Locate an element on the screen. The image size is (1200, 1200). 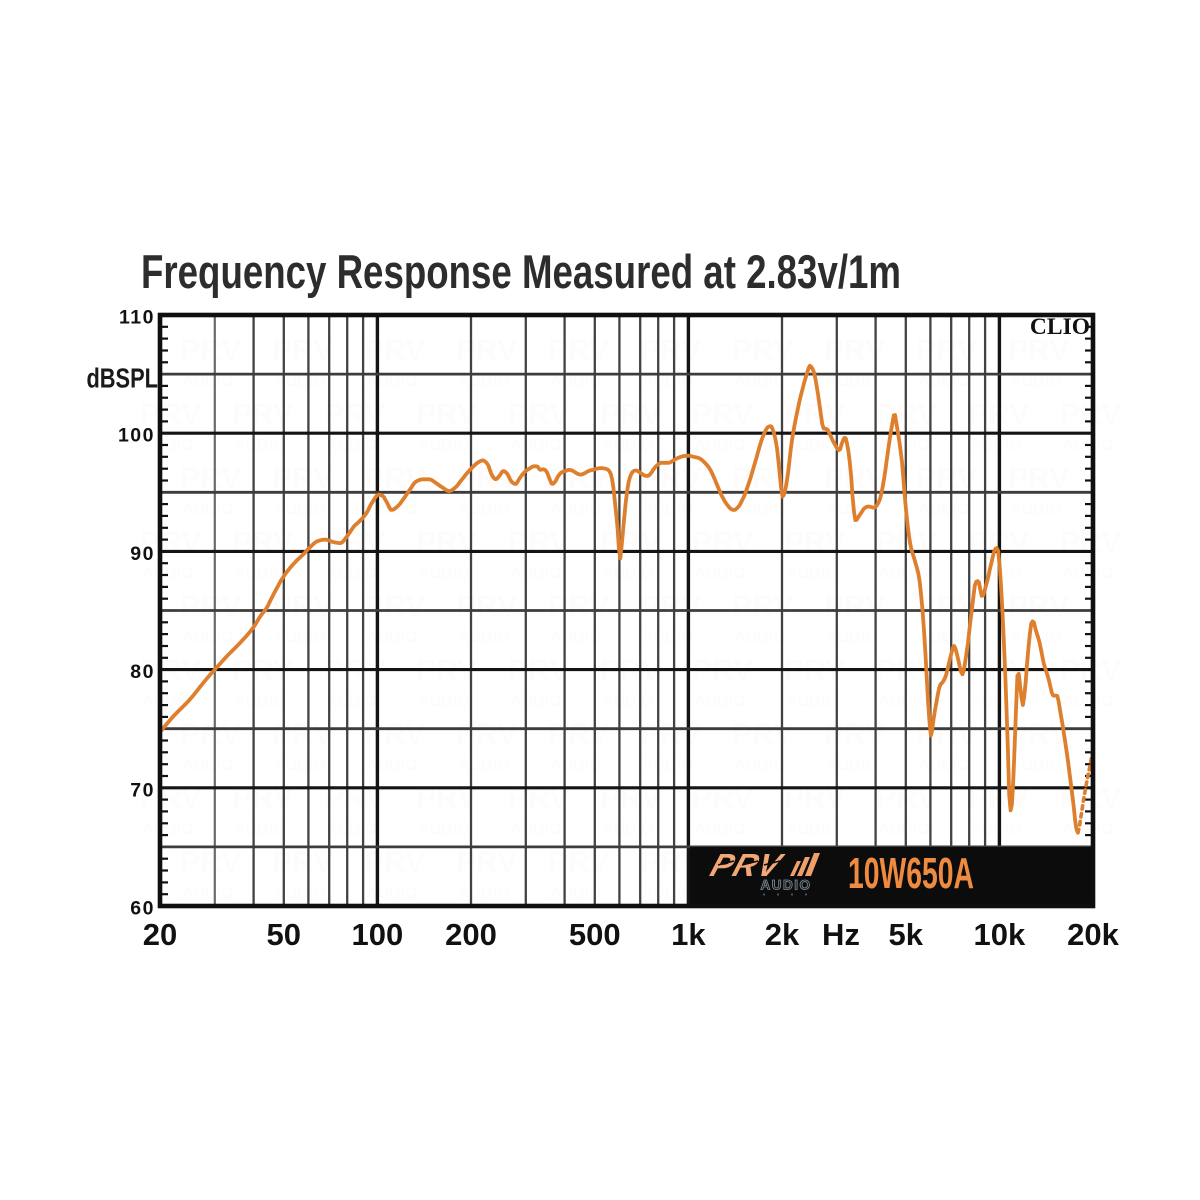
svg-text: dBSPL is located at coordinates (122, 378).